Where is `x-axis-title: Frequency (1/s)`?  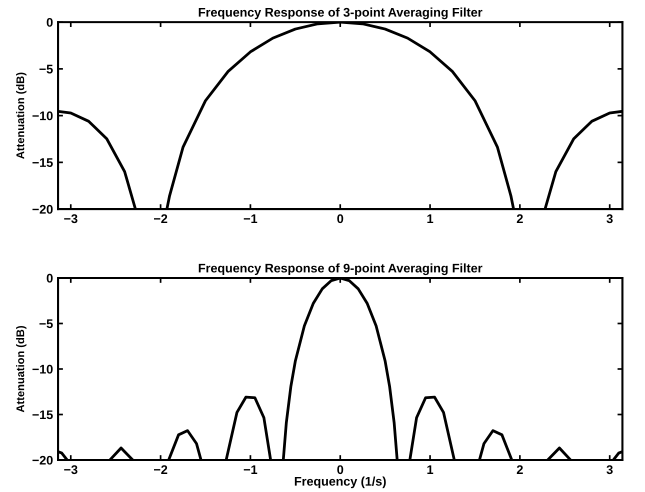
x-axis-title: Frequency (1/s) is located at coordinates (340, 482).